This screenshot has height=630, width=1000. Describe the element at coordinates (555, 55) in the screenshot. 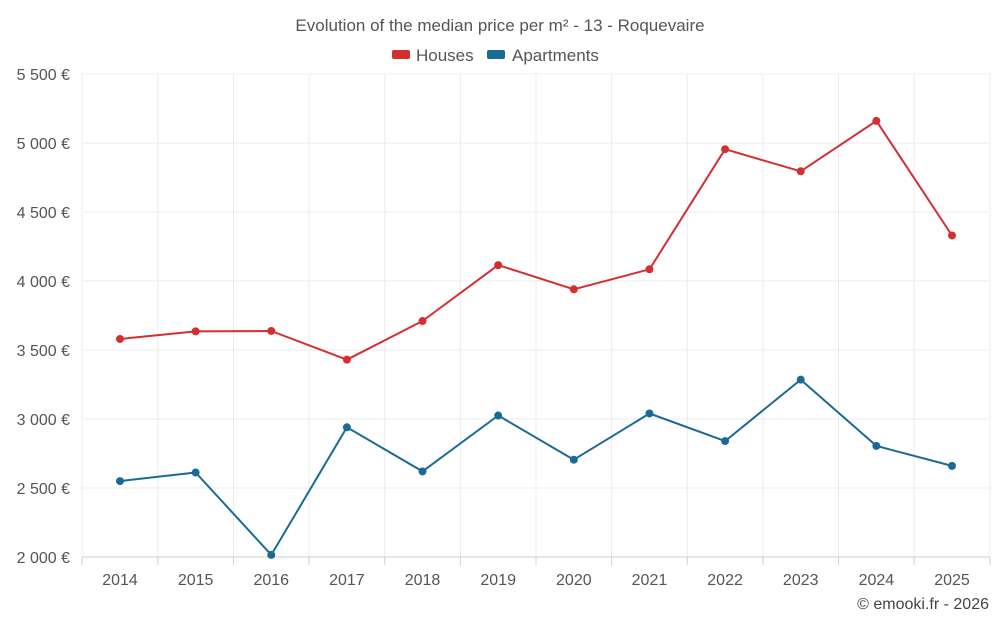

I see `legend-label-apartments: Apartments` at that location.